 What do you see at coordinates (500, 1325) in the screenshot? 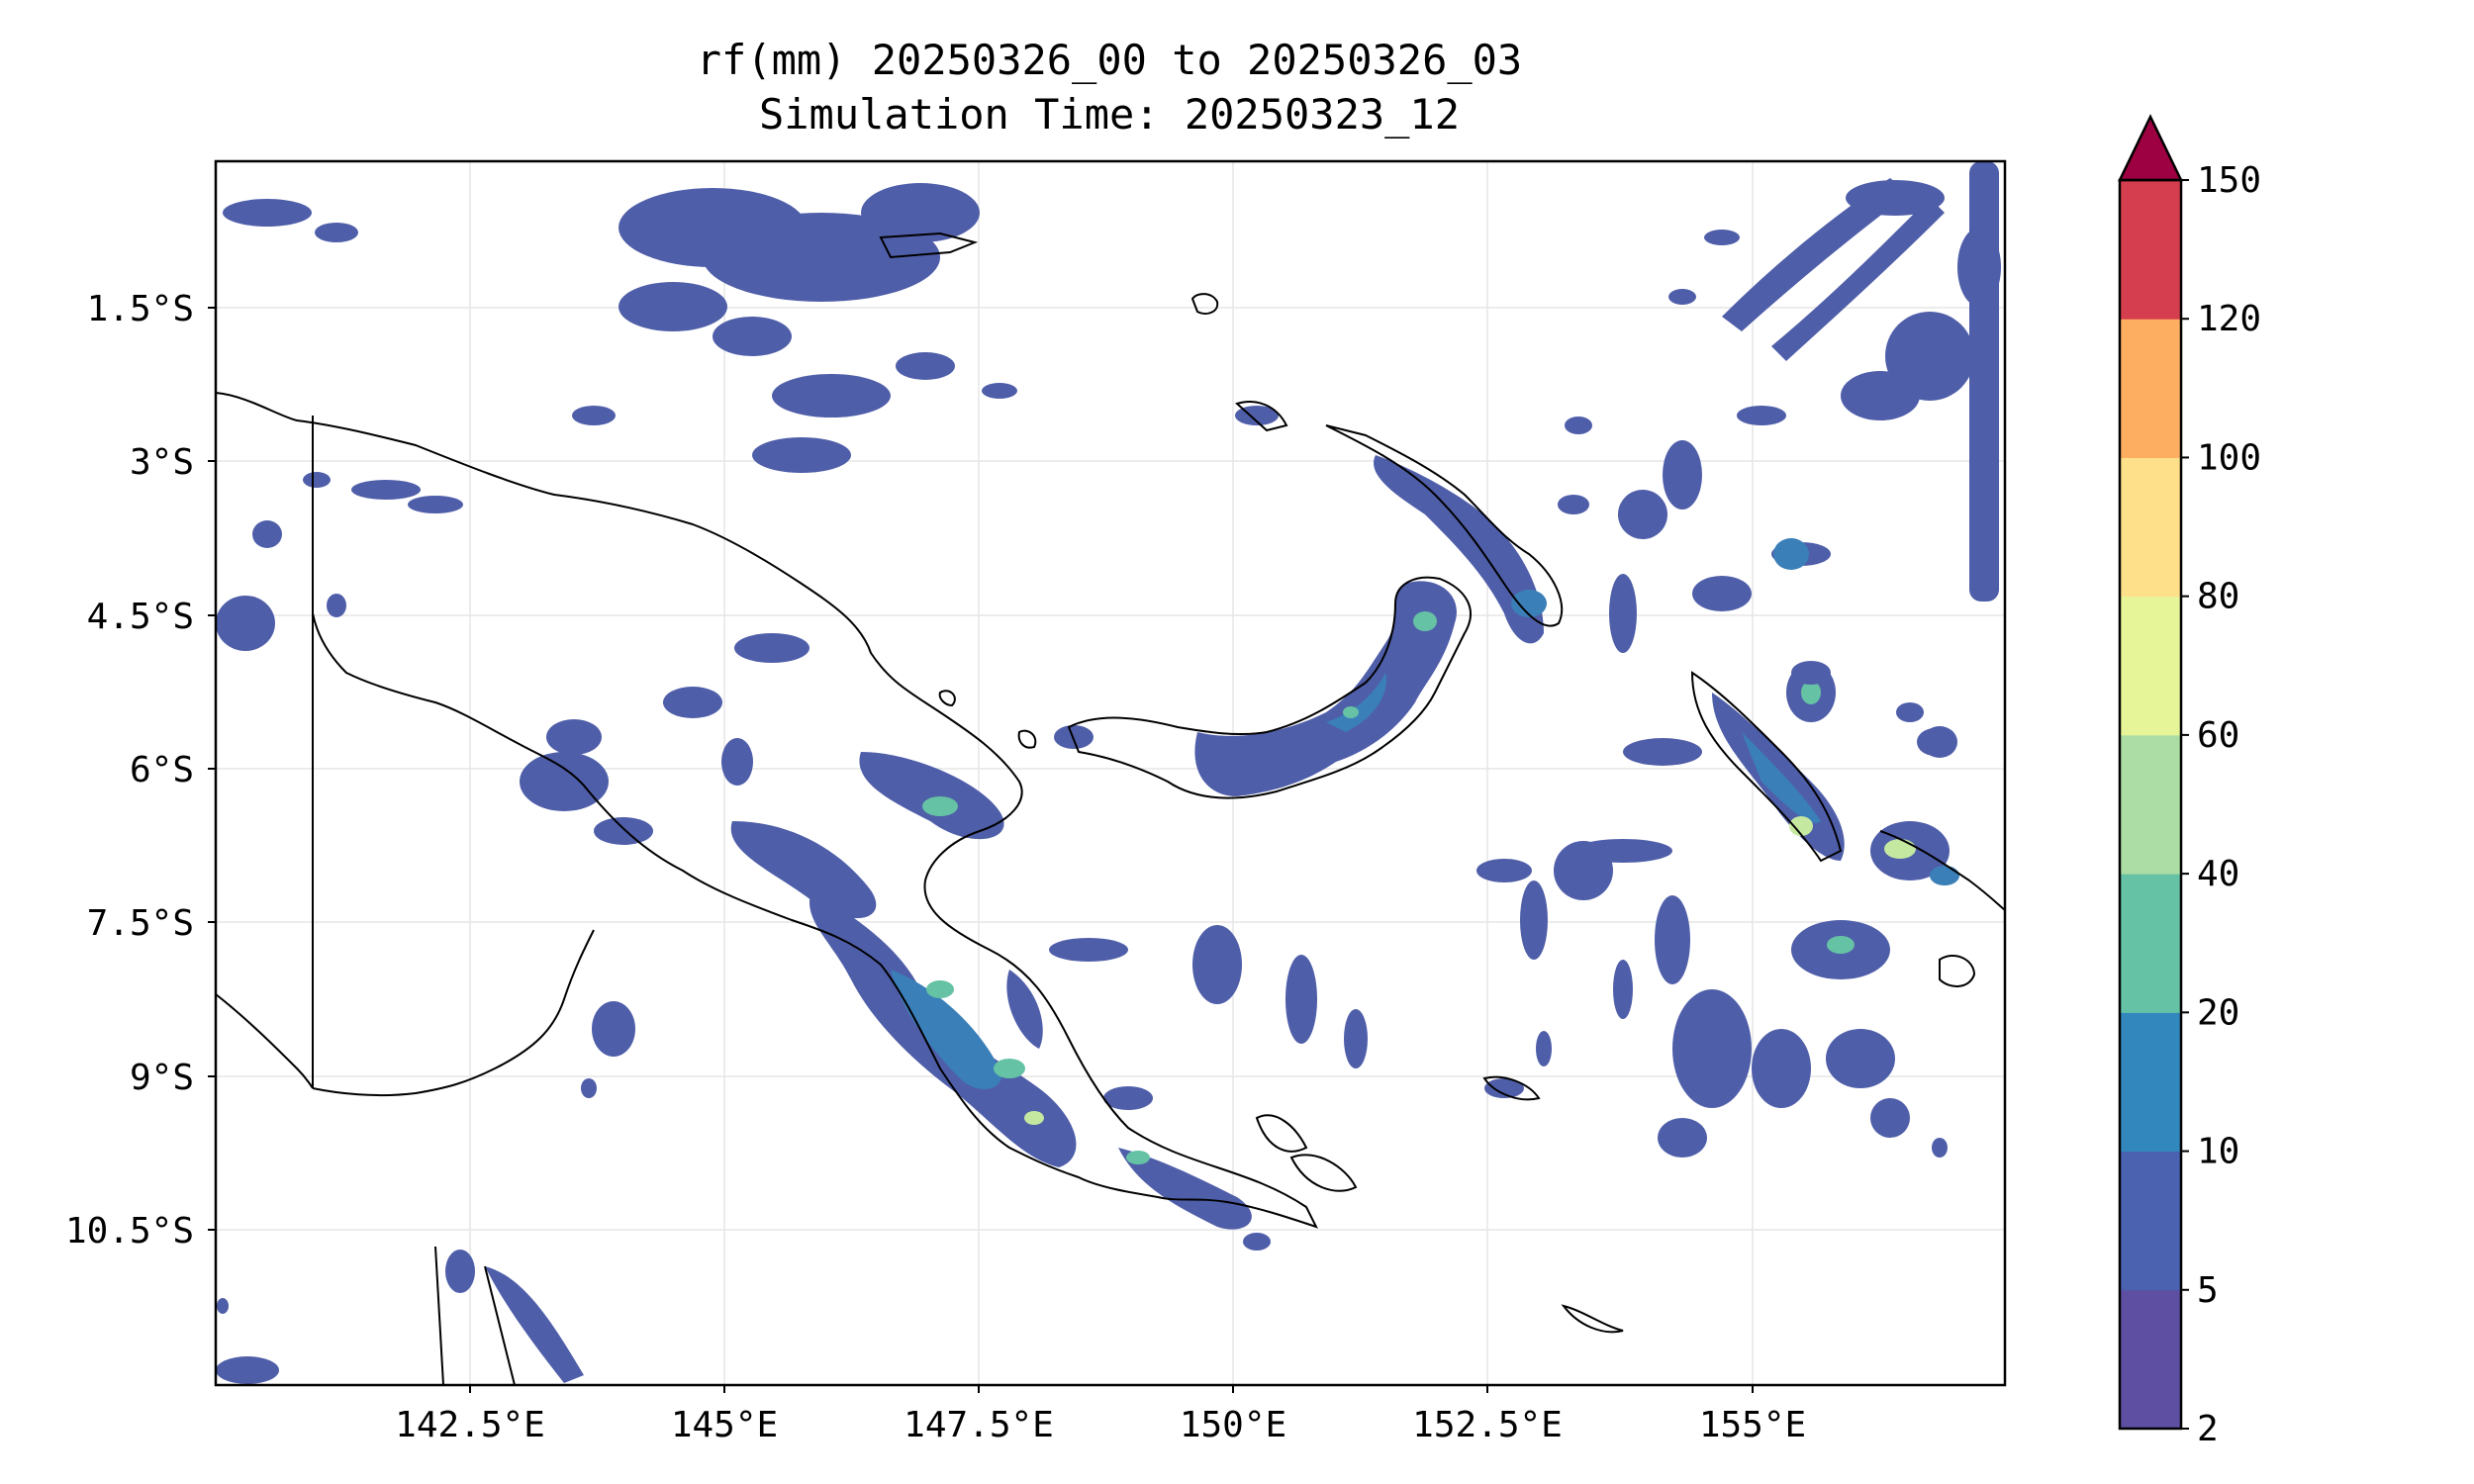
I see `coastline-cape-york-east` at bounding box center [500, 1325].